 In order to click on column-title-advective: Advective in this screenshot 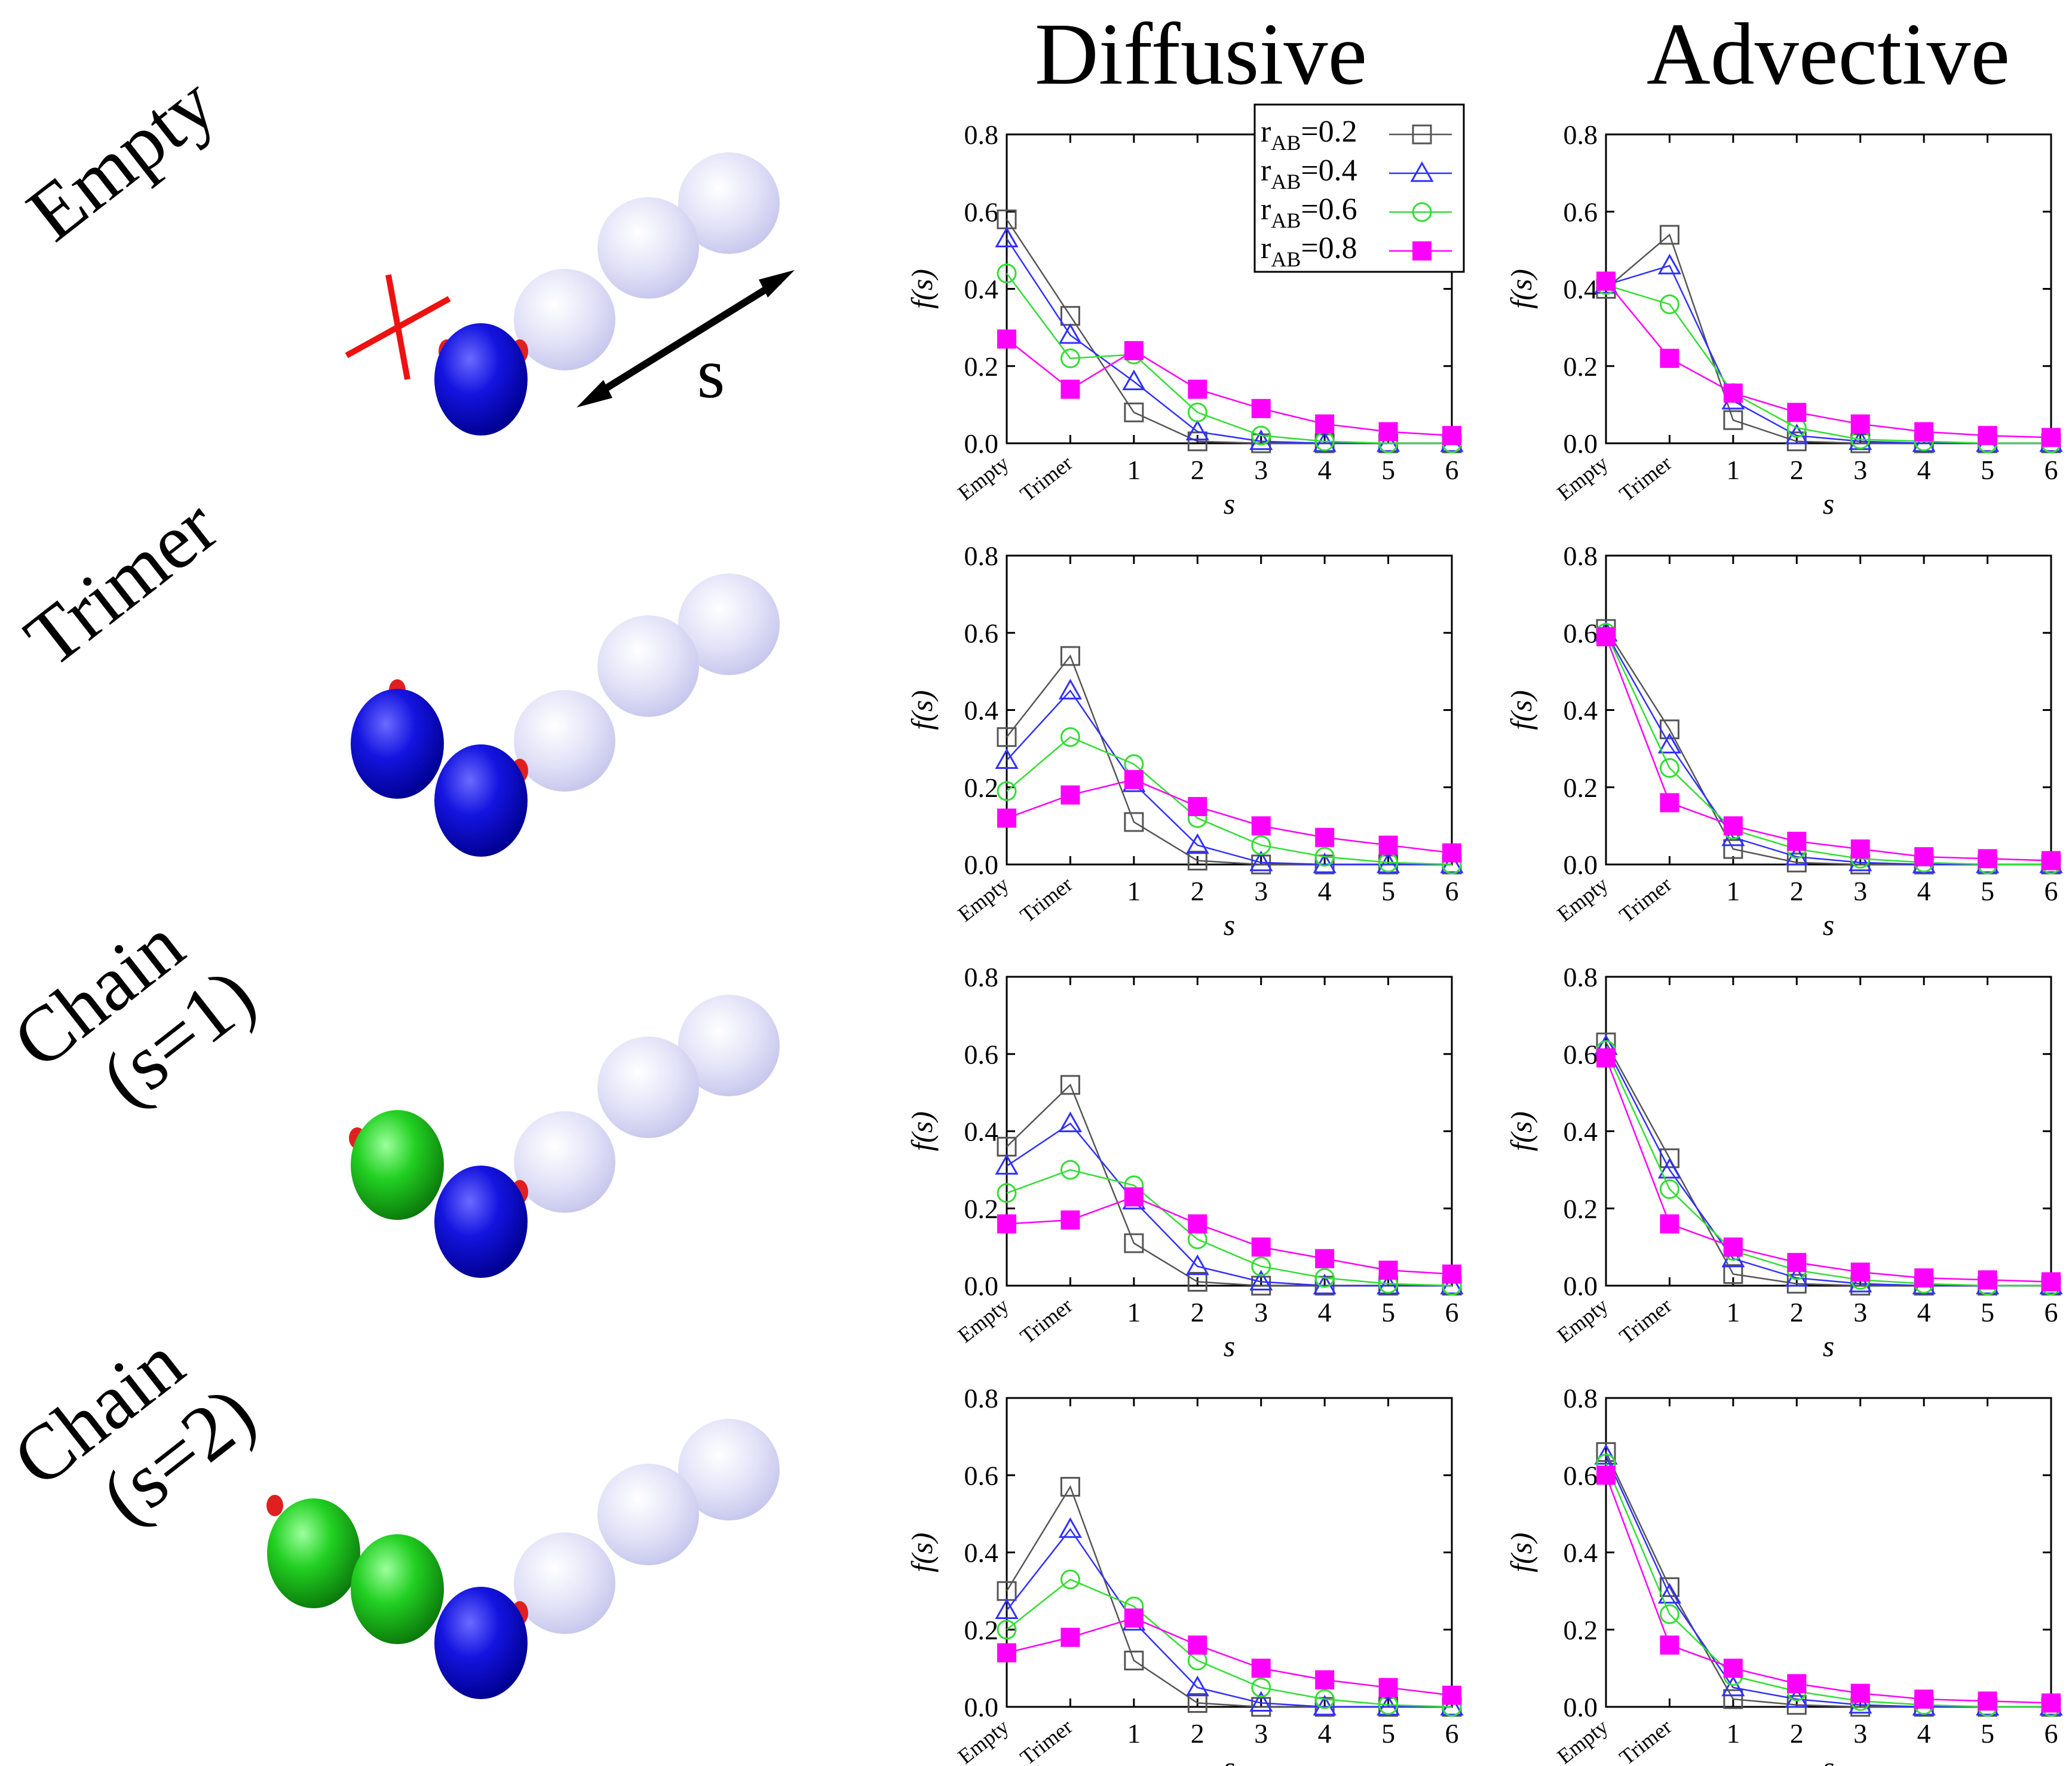, I will do `click(1829, 54)`.